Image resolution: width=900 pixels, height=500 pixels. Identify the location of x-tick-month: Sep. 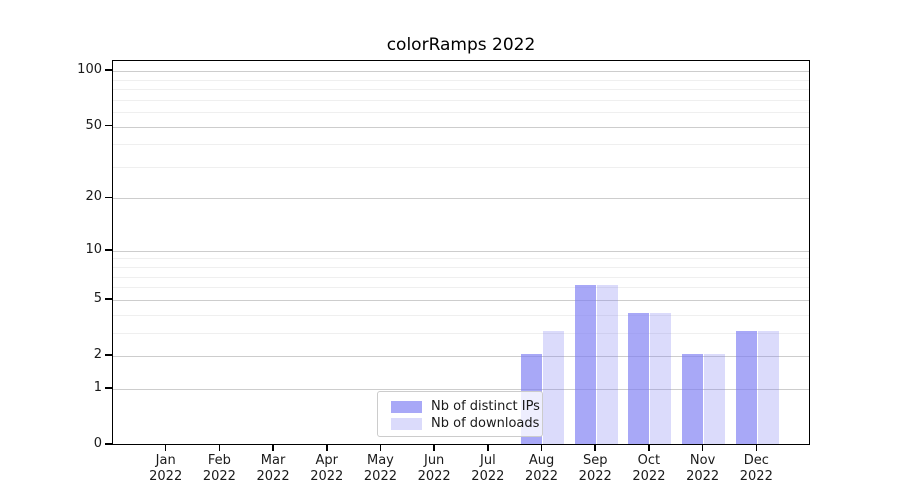
(595, 460).